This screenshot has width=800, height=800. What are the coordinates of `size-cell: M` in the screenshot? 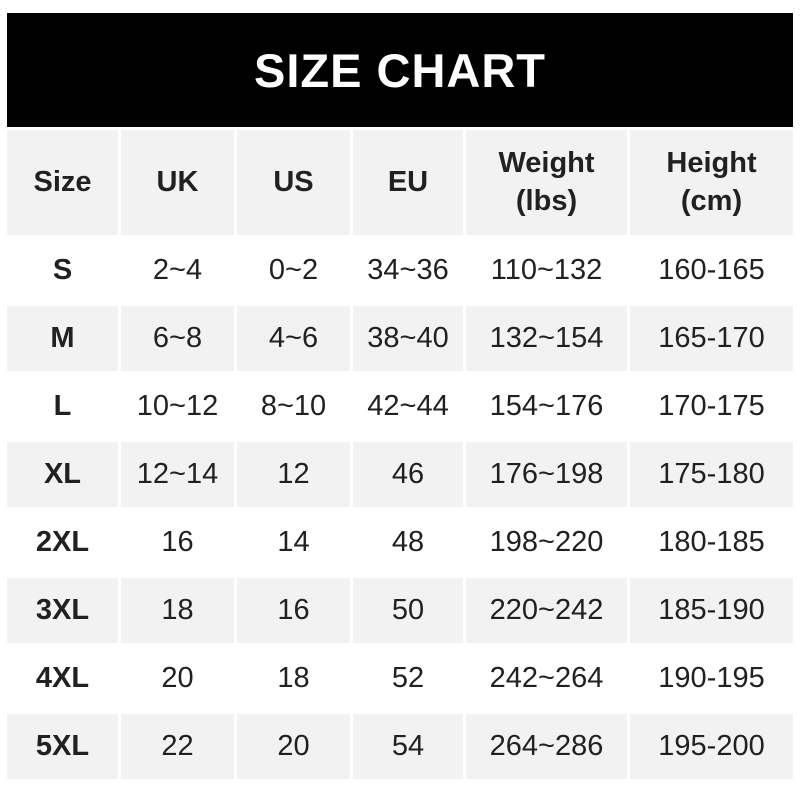 It's located at (62, 338).